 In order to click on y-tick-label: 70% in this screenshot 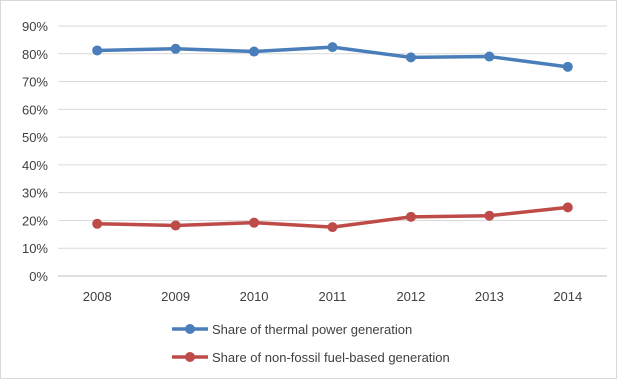, I will do `click(35, 82)`.